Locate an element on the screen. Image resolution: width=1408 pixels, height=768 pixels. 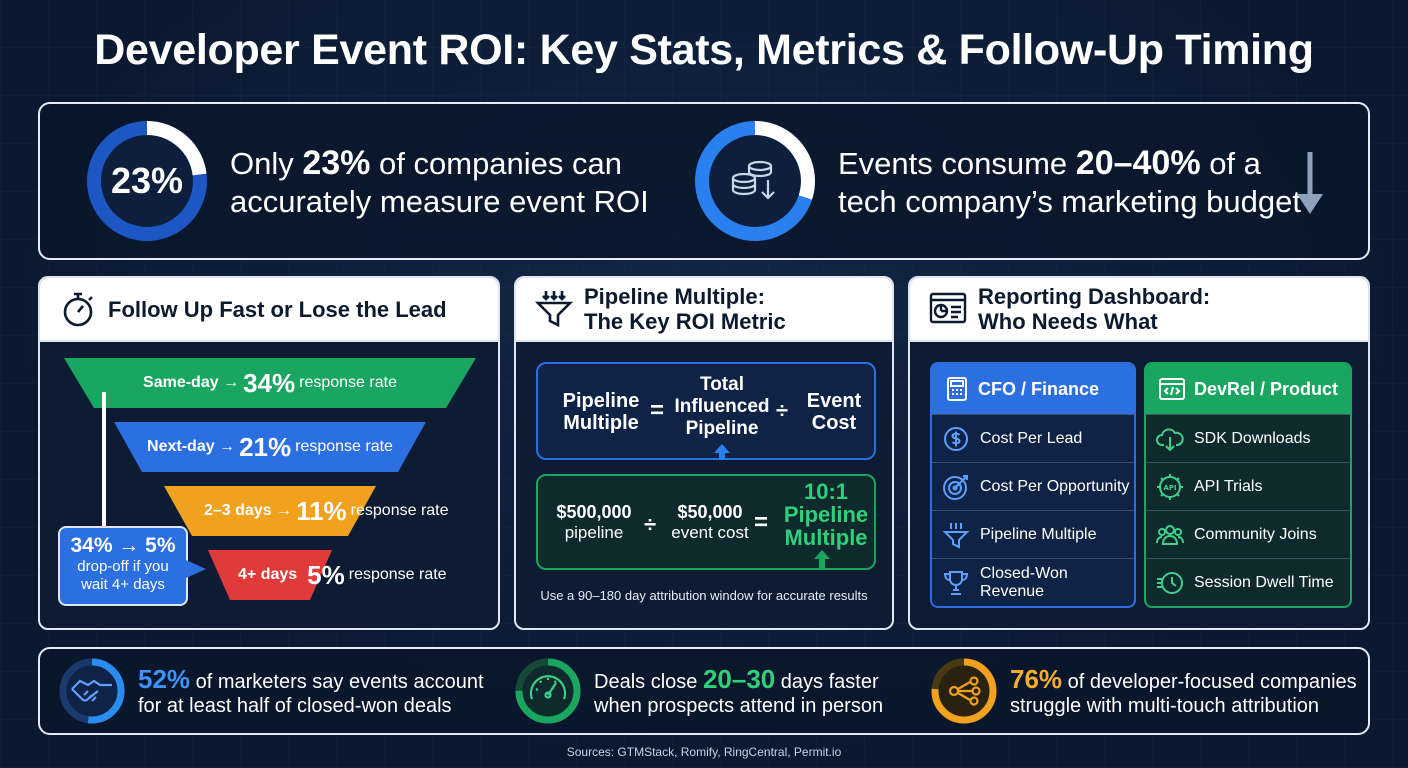
clock-icon is located at coordinates (1170, 582).